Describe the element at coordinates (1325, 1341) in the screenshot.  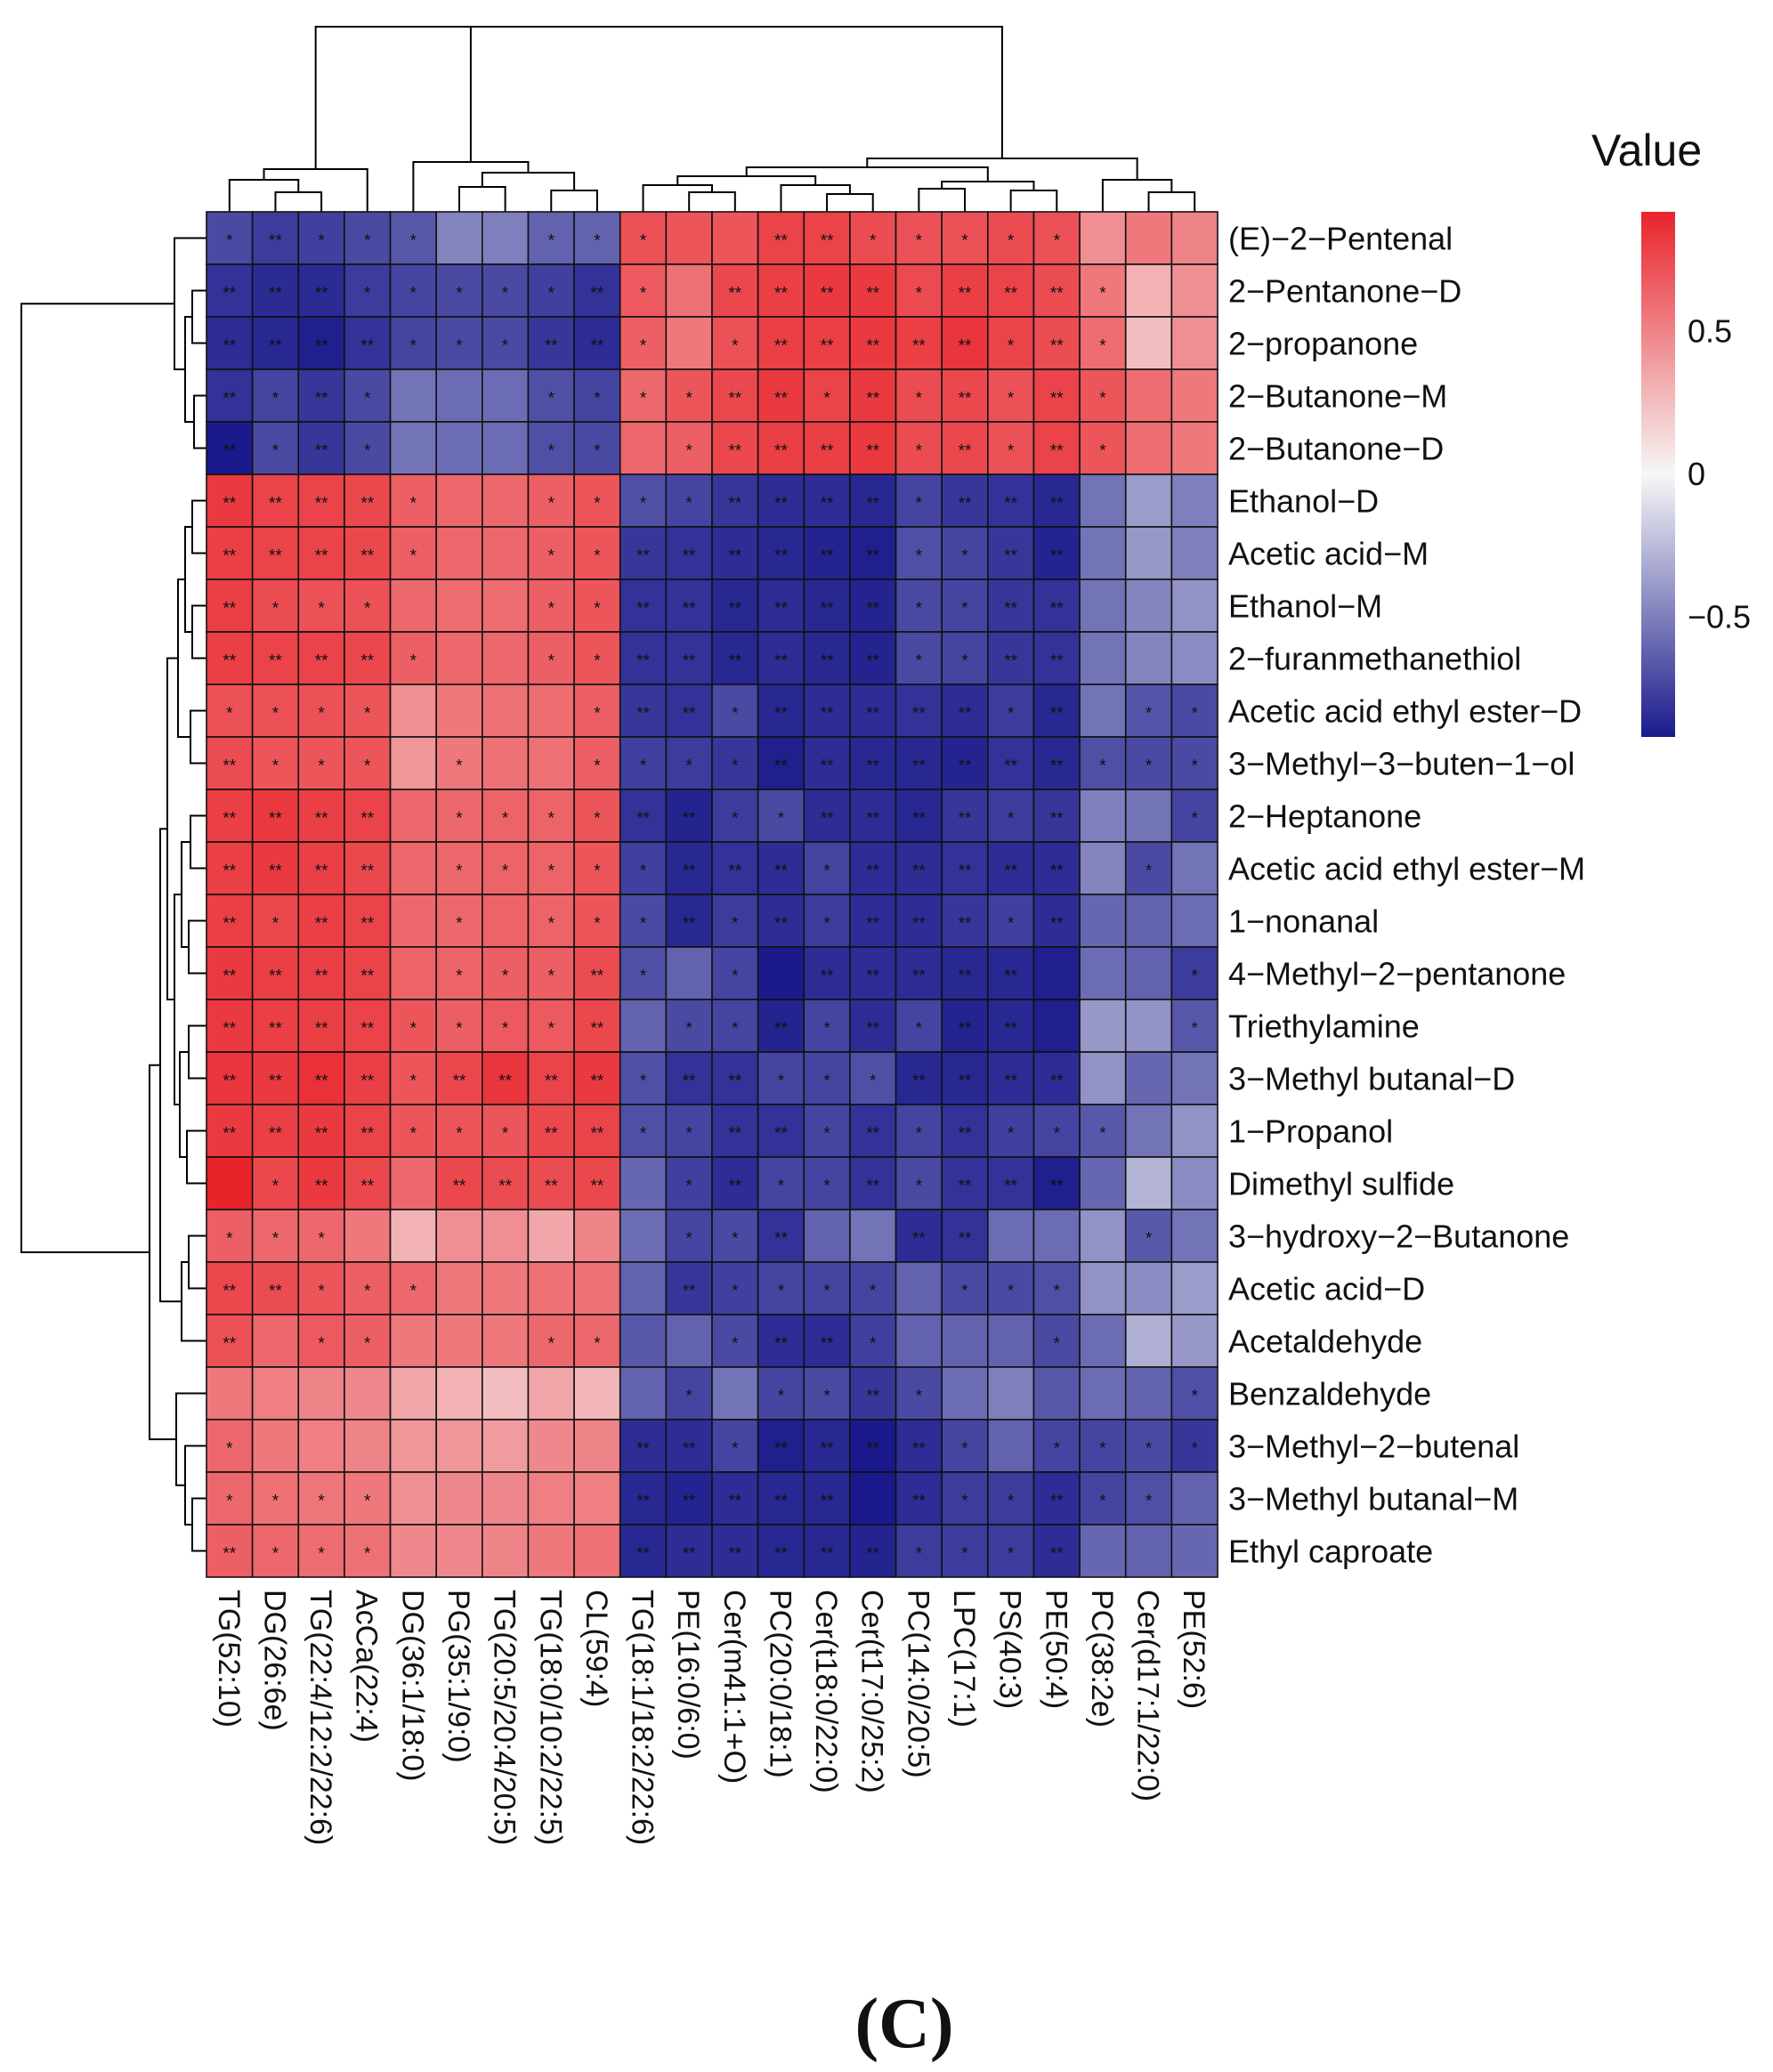
I see `row-label: Acetaldehyde` at that location.